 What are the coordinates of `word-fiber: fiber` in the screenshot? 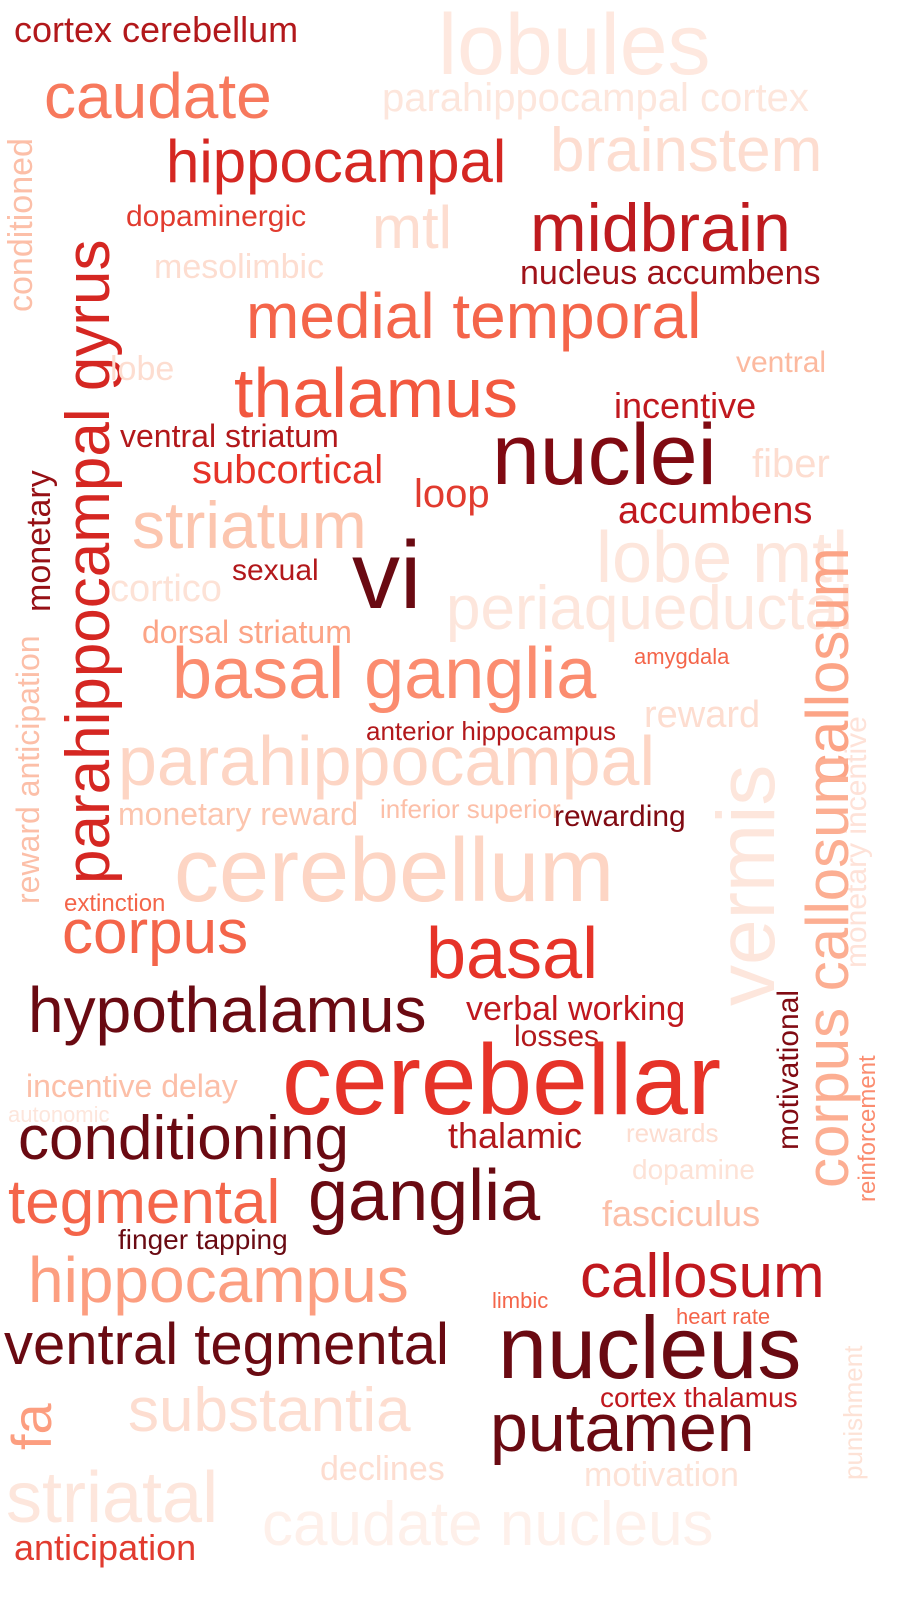 It's located at (791, 464).